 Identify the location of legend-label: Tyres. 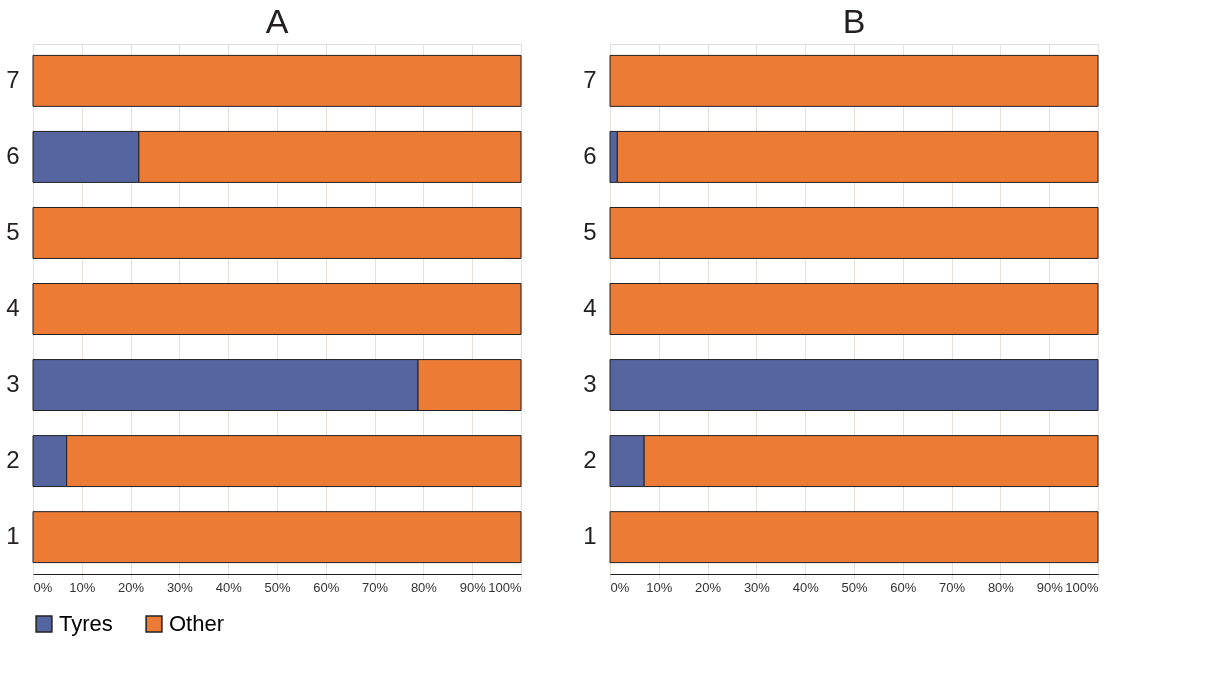
(86, 623).